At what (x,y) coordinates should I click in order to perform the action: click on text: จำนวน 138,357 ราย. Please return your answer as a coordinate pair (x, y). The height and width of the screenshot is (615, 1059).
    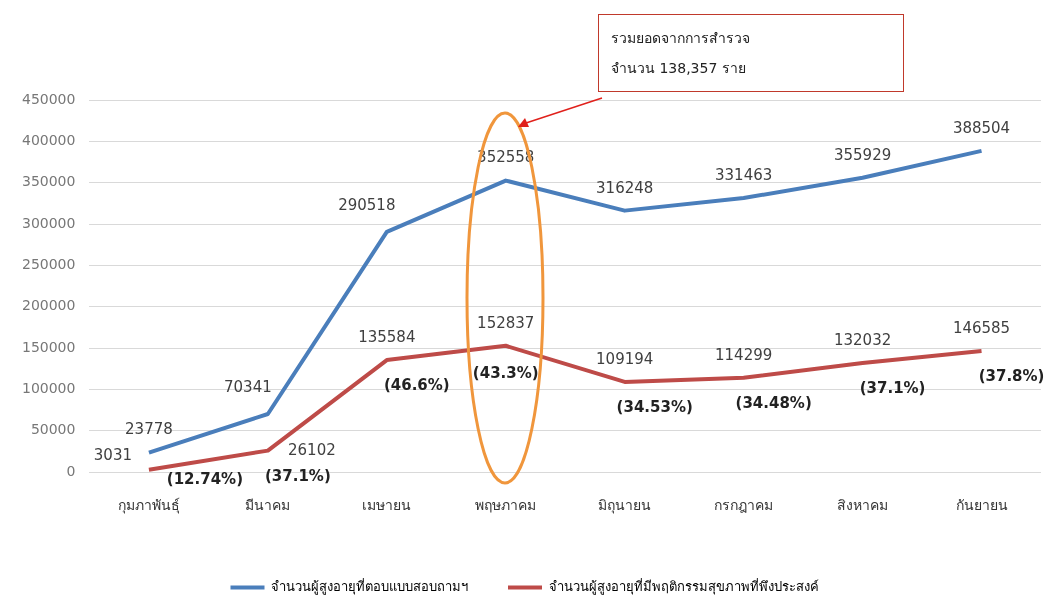
    Looking at the image, I should click on (679, 68).